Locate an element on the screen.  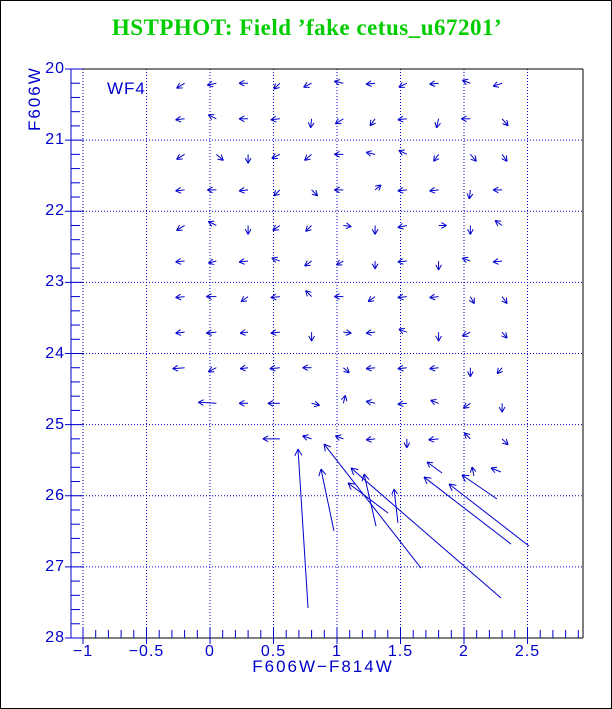
field-label: WF4 is located at coordinates (126, 88).